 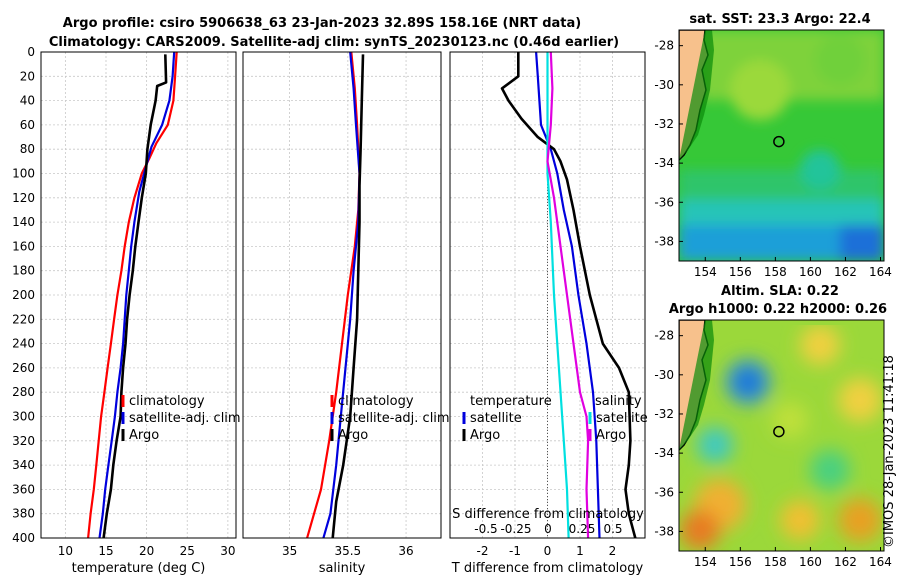 What do you see at coordinates (187, 551) in the screenshot?
I see `x-tick-label: 25` at bounding box center [187, 551].